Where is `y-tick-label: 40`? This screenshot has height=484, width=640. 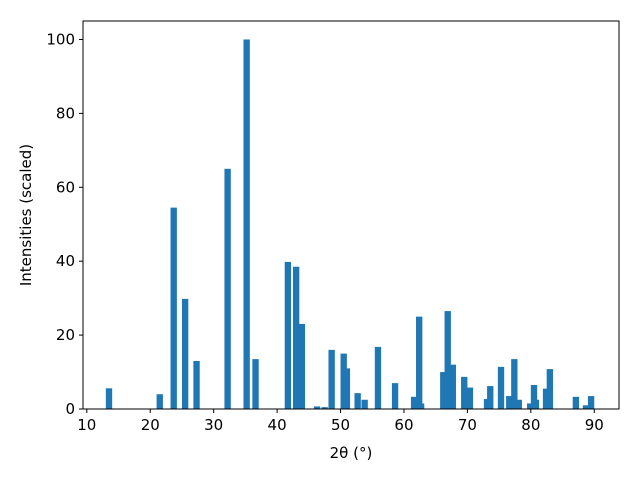 y-tick-label: 40 is located at coordinates (65, 261).